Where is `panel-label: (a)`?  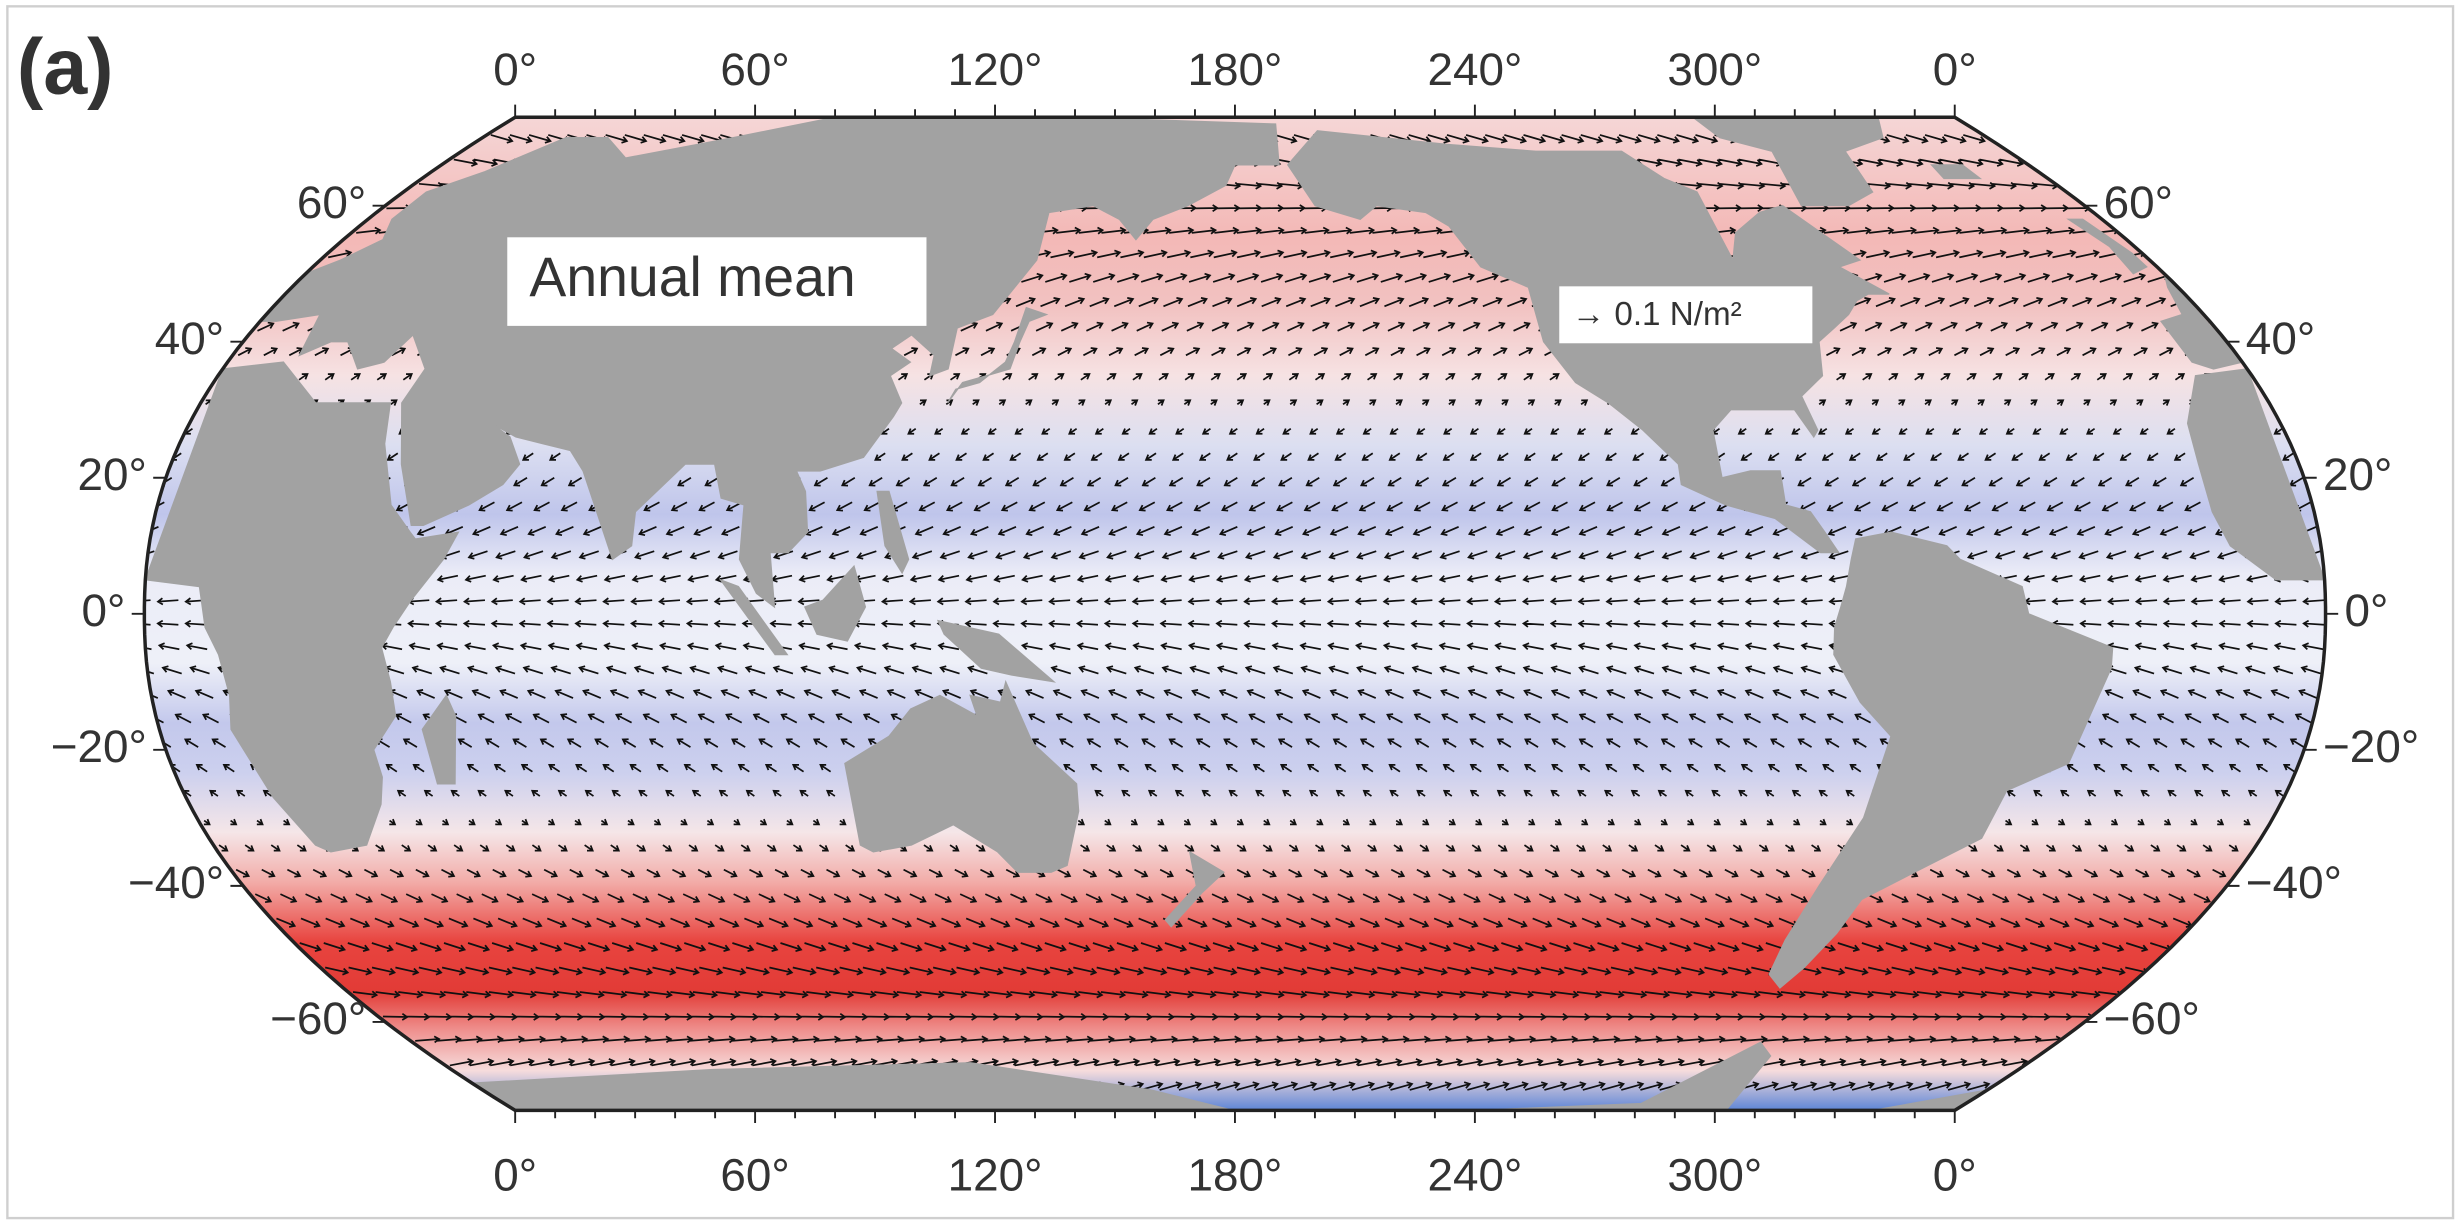
panel-label: (a) is located at coordinates (65, 66).